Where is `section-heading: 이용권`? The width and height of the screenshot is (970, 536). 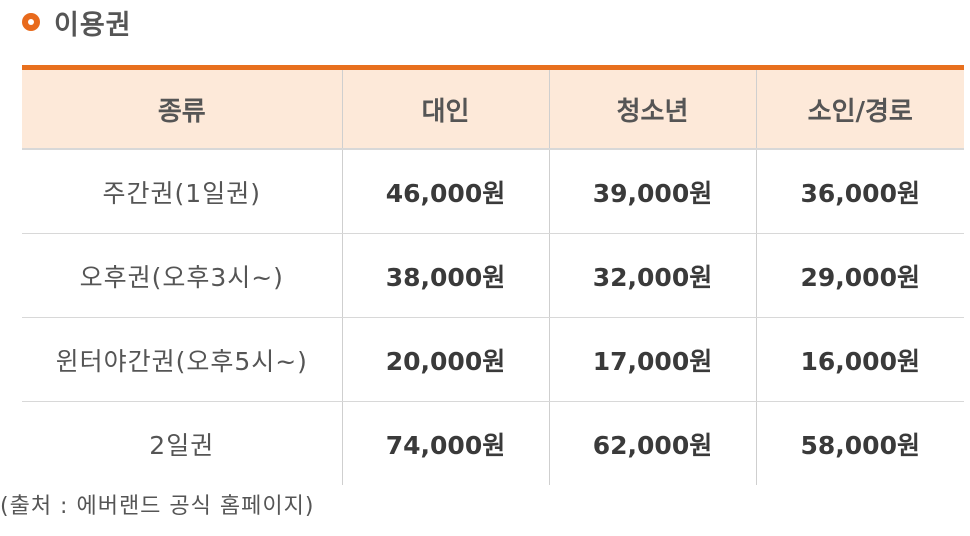
section-heading: 이용권 is located at coordinates (77, 22).